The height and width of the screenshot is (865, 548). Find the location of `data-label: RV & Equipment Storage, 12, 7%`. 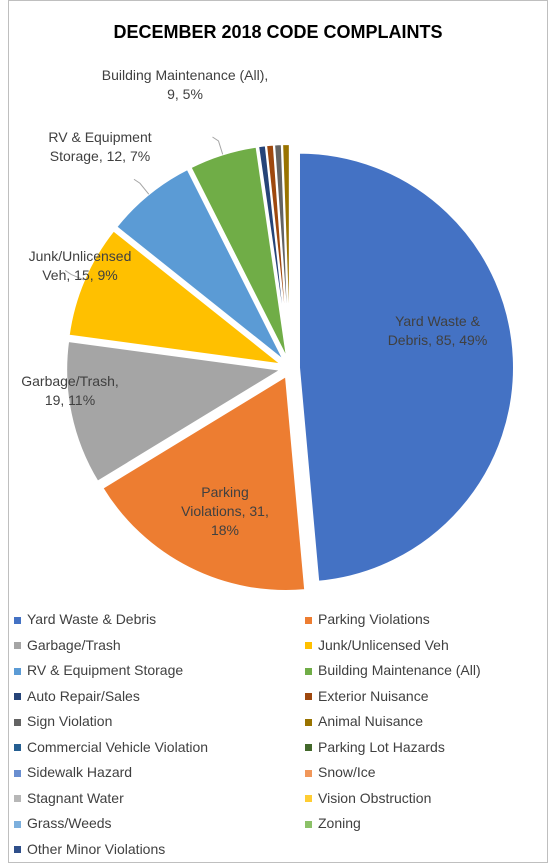

data-label: RV & Equipment Storage, 12, 7% is located at coordinates (100, 146).